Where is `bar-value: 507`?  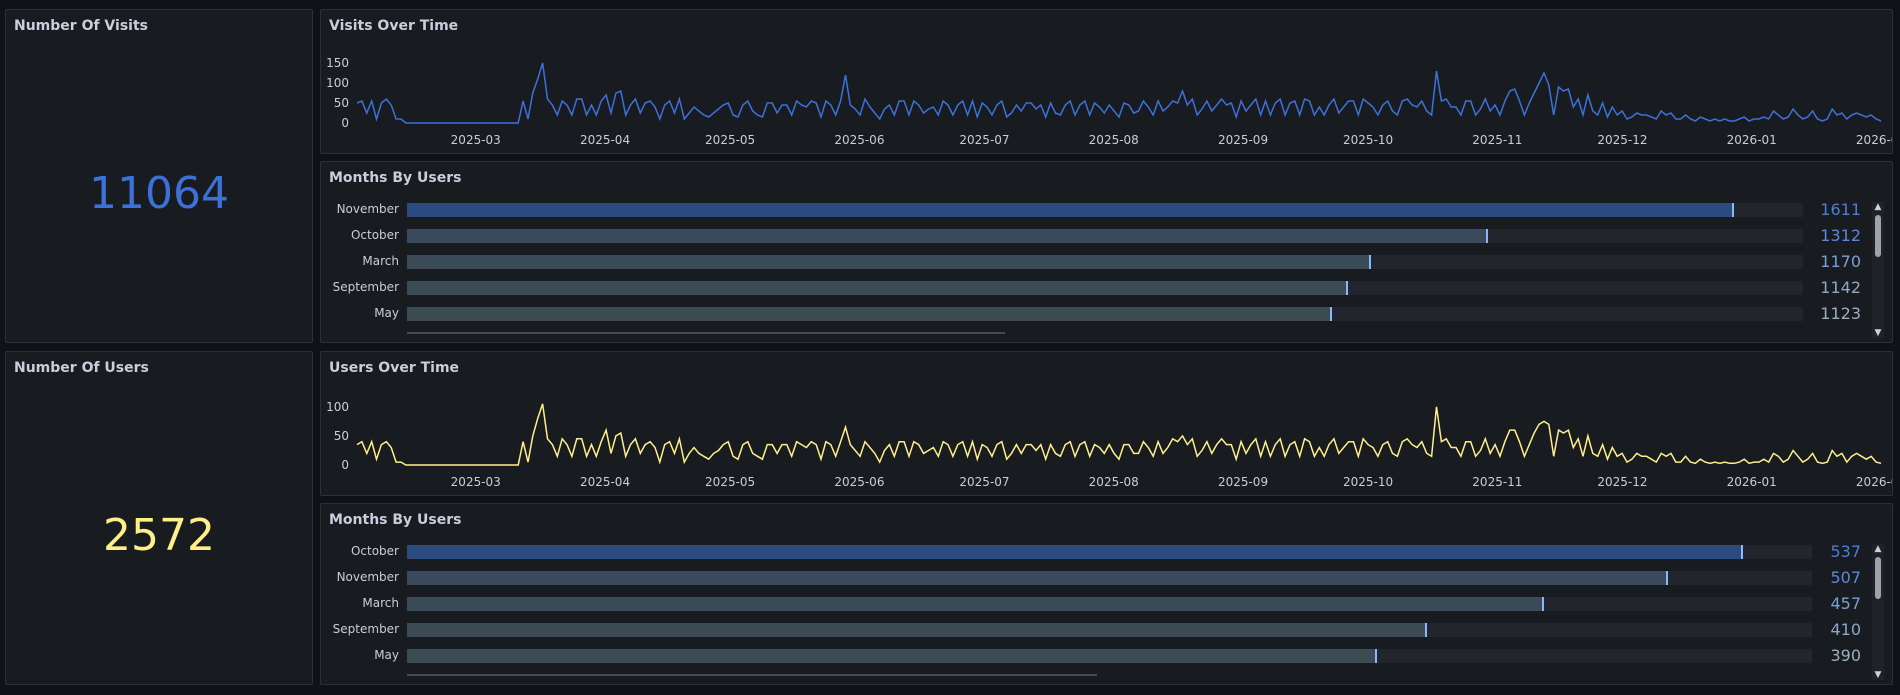 bar-value: 507 is located at coordinates (1845, 577).